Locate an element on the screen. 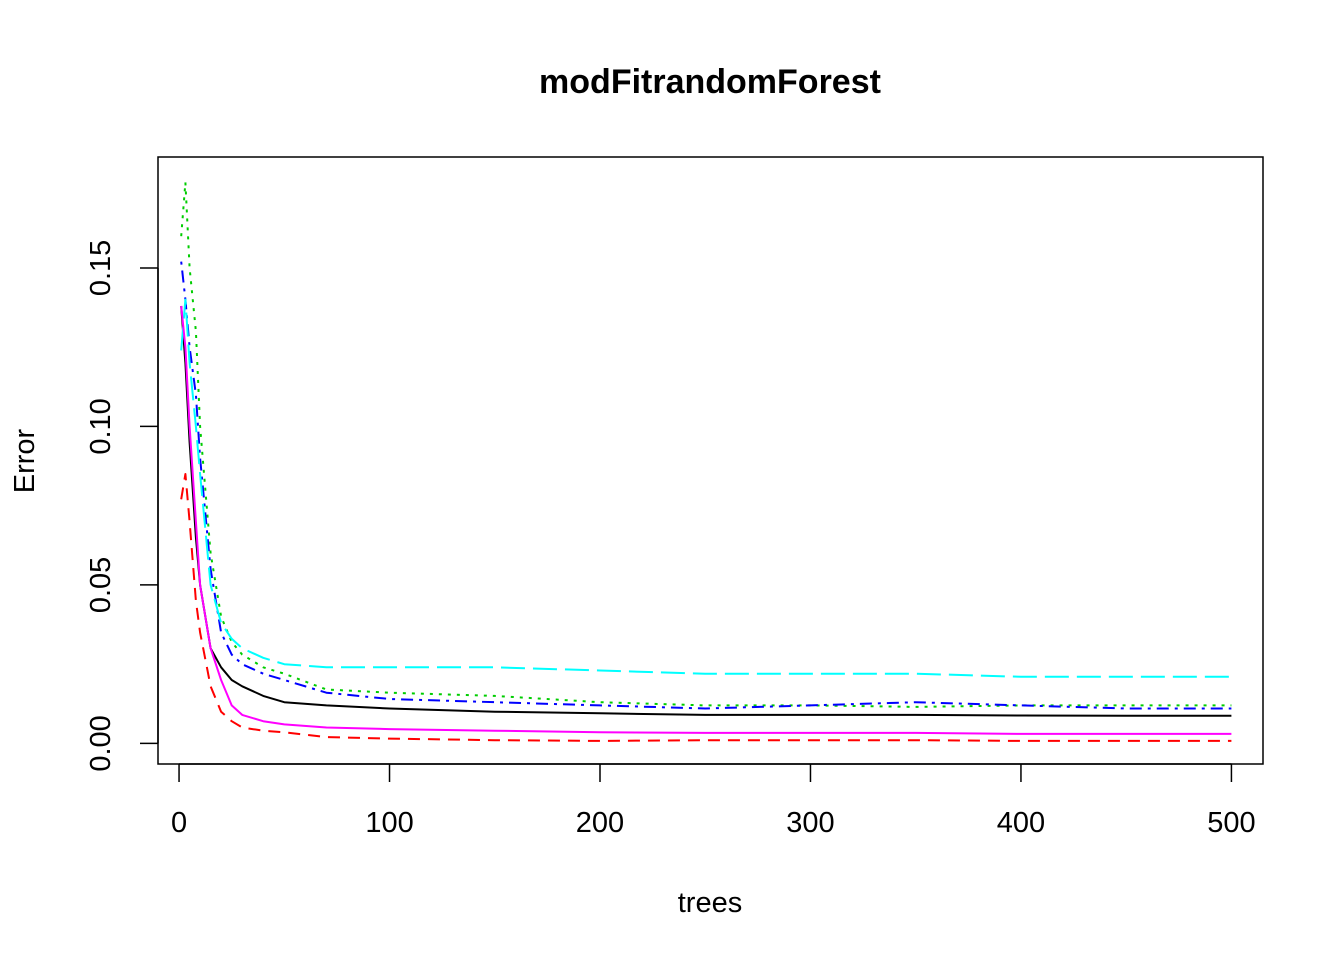  x-tick-label: 100 is located at coordinates (389, 823).